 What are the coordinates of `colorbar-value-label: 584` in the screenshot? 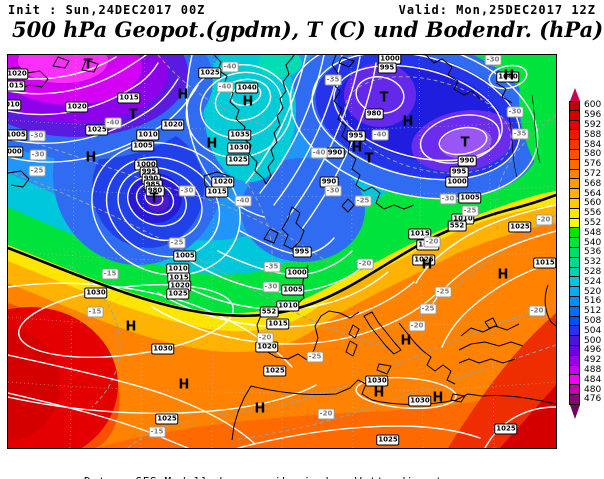 It's located at (593, 144).